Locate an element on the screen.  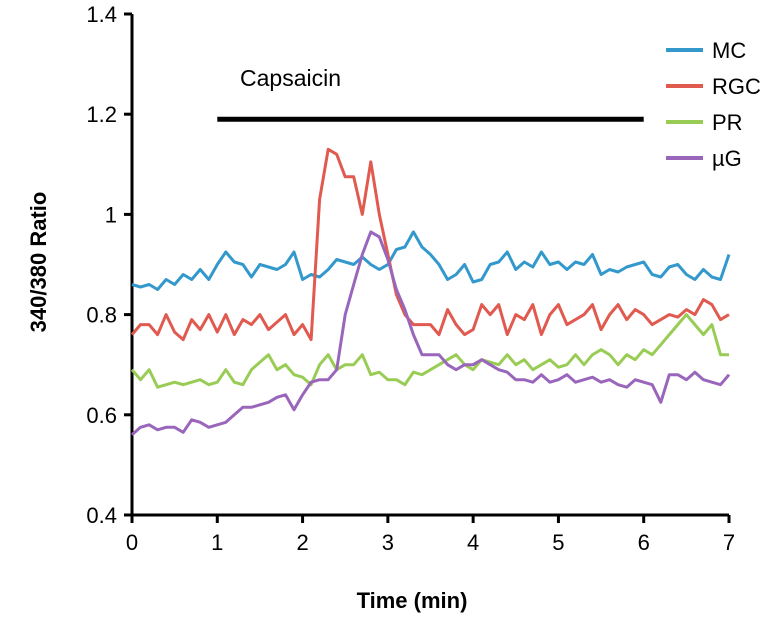
legend-label: MC is located at coordinates (729, 50).